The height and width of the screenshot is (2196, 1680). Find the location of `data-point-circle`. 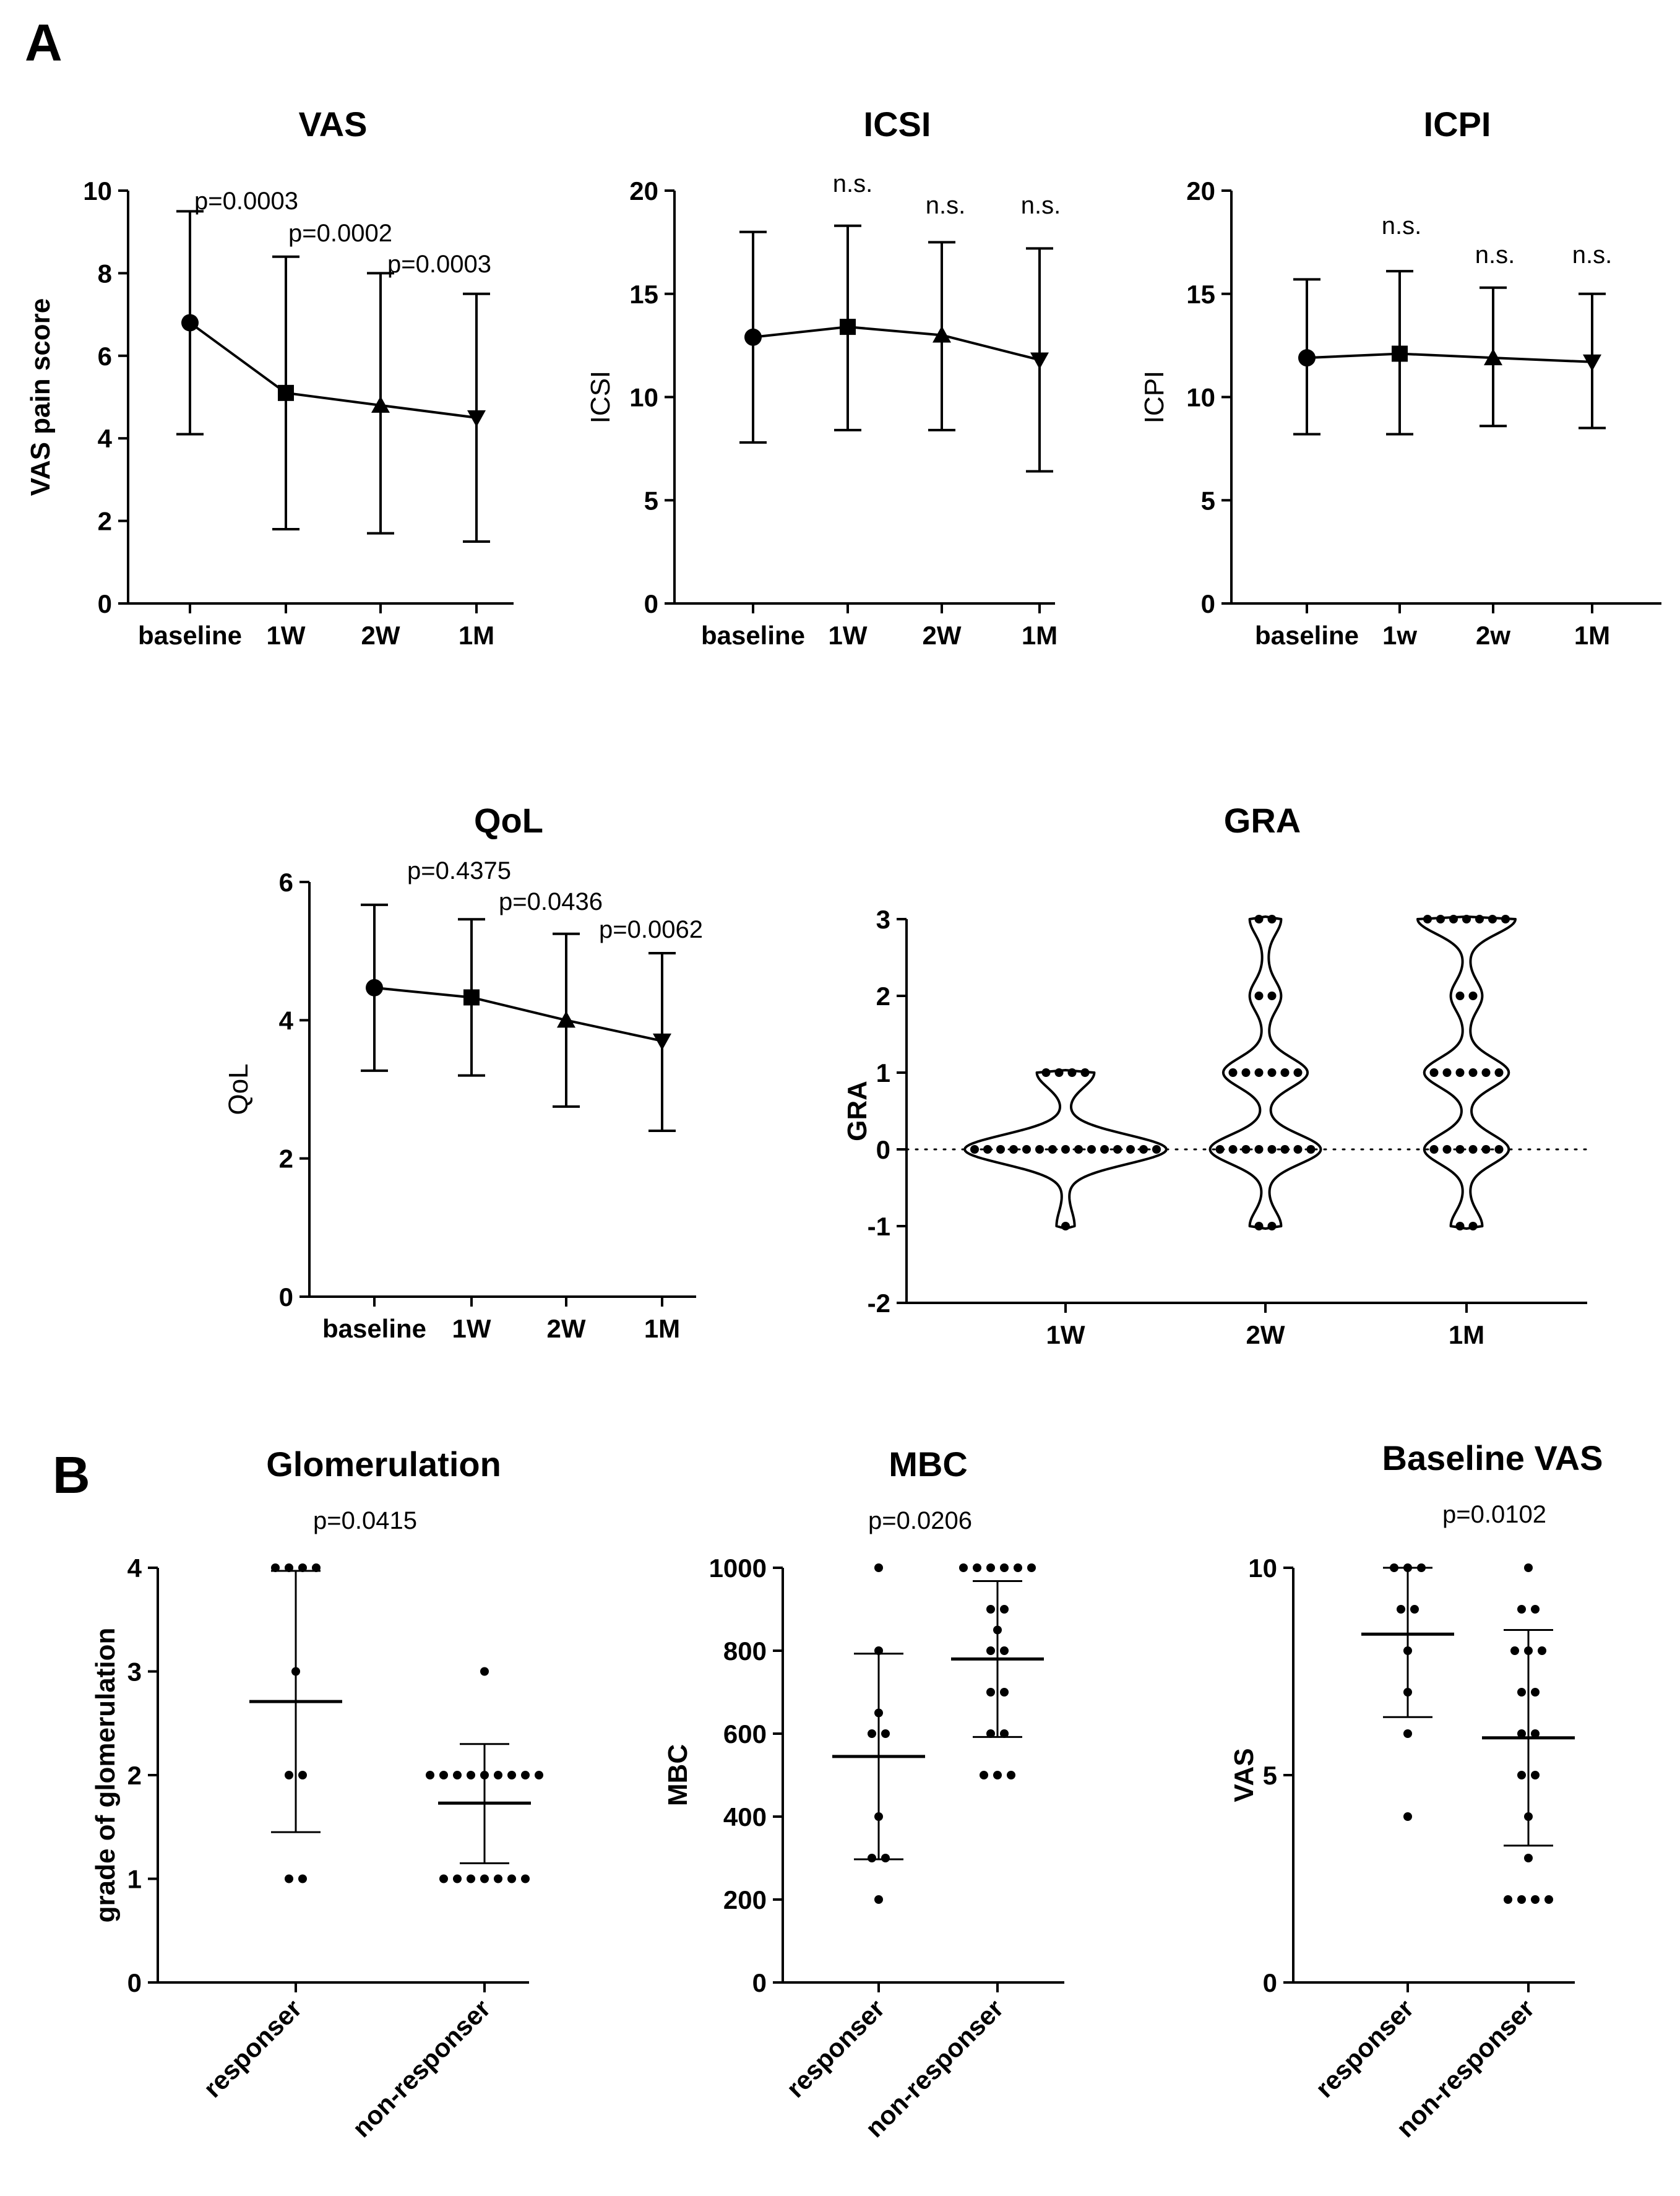

data-point-circle is located at coordinates (1307, 358).